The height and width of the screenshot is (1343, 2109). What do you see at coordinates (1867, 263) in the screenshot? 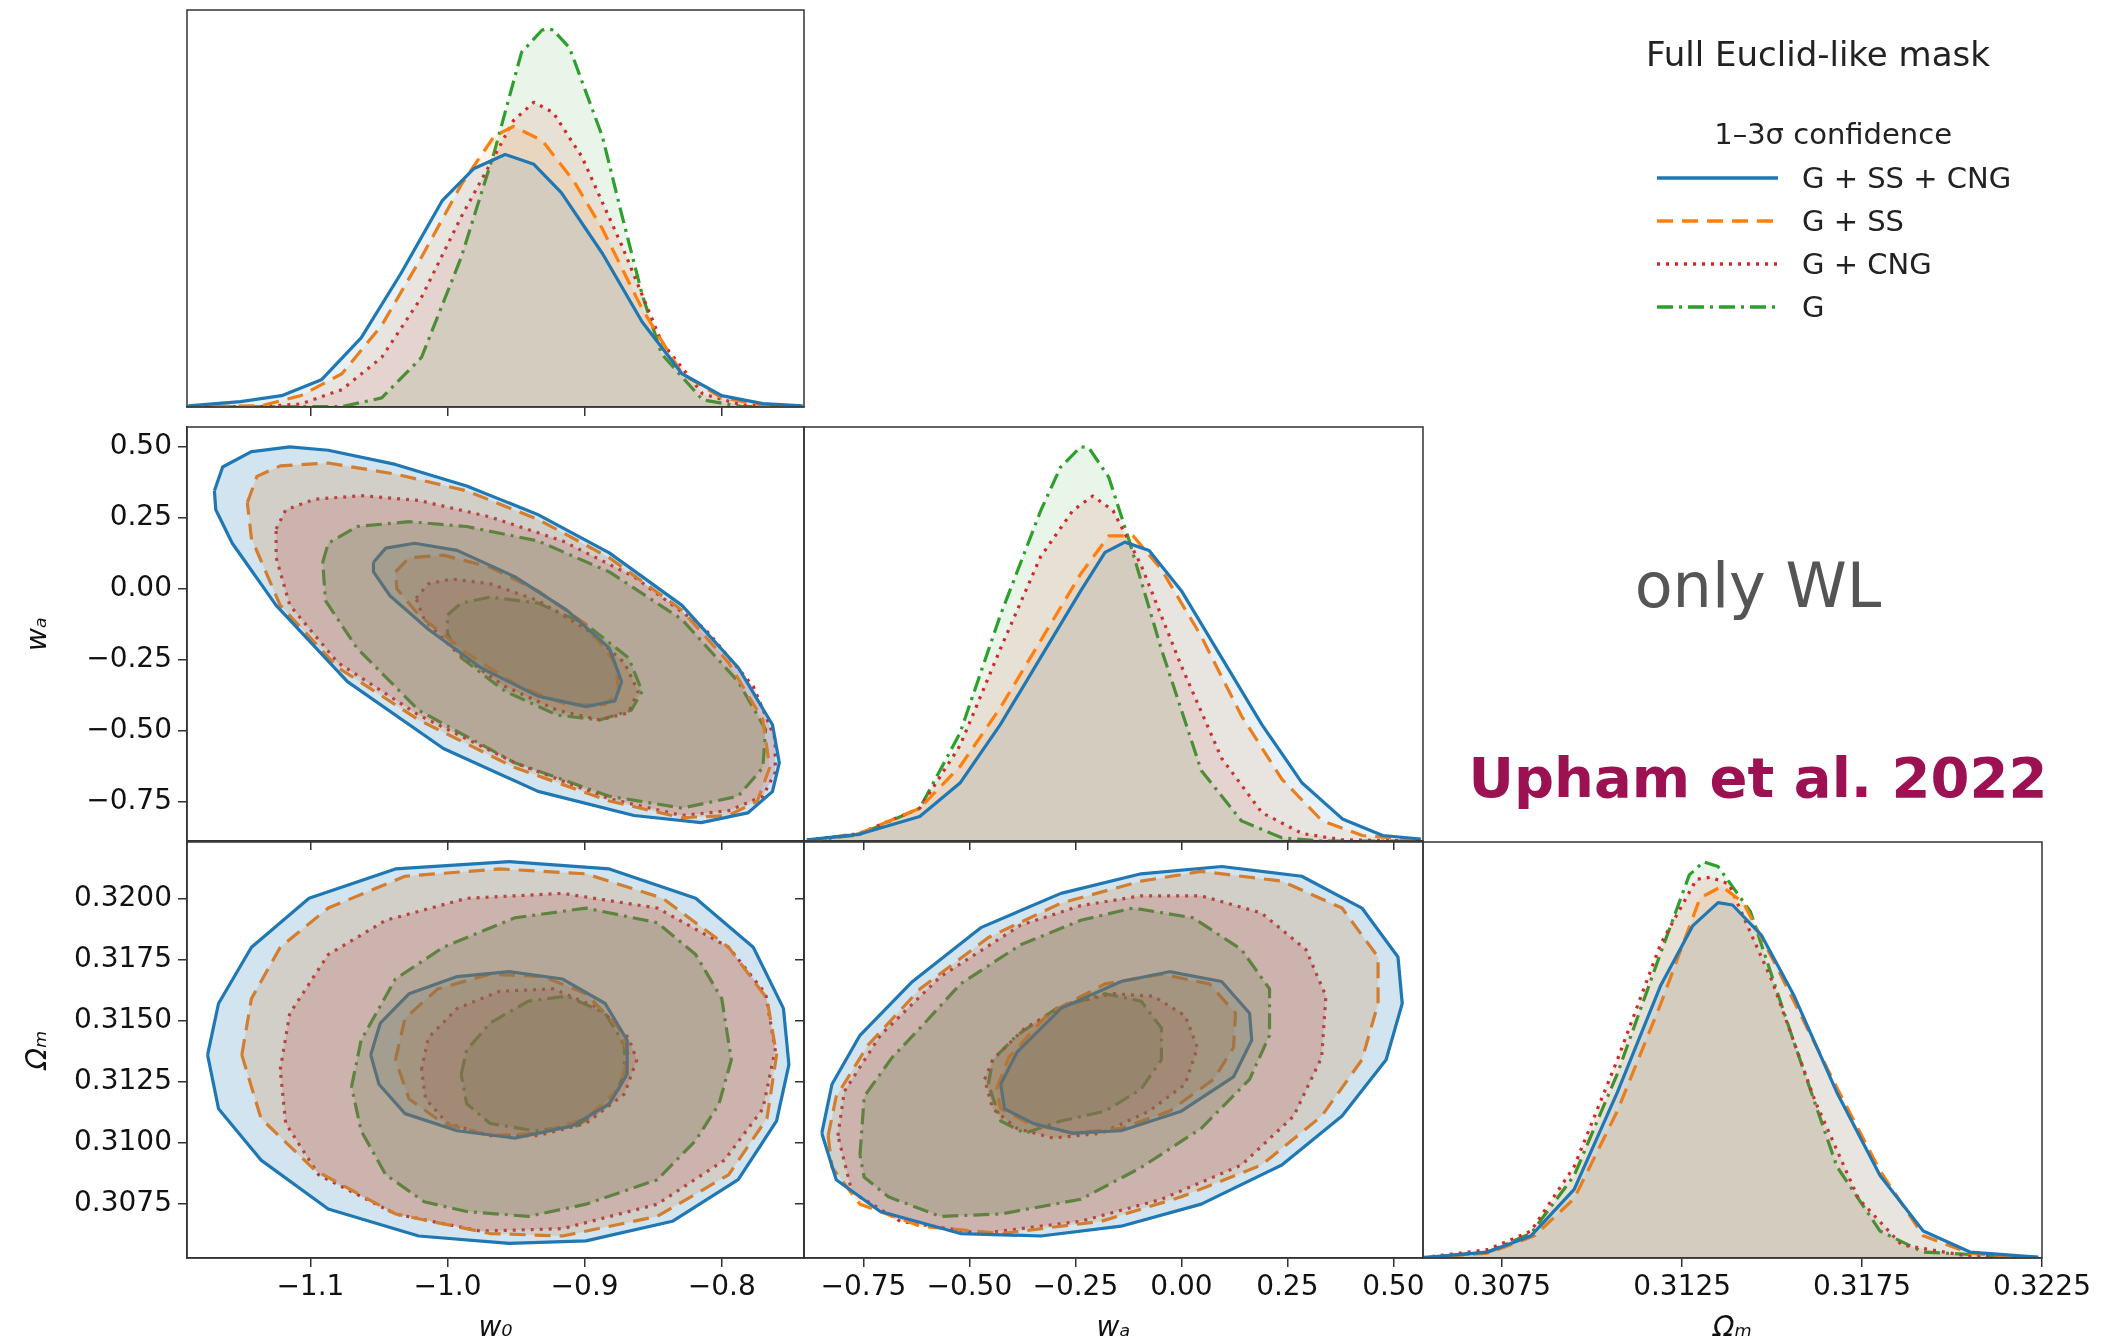
I see `legend-label: G + CNG` at bounding box center [1867, 263].